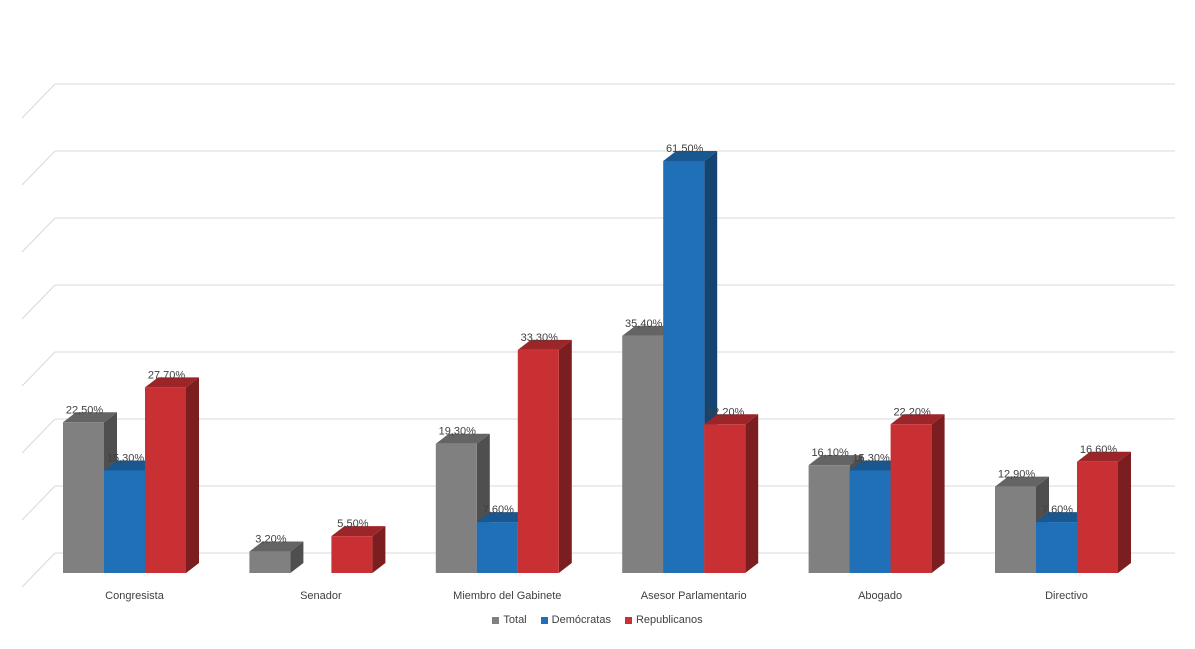 The width and height of the screenshot is (1195, 649). What do you see at coordinates (880, 596) in the screenshot?
I see `category-label: Abogado` at bounding box center [880, 596].